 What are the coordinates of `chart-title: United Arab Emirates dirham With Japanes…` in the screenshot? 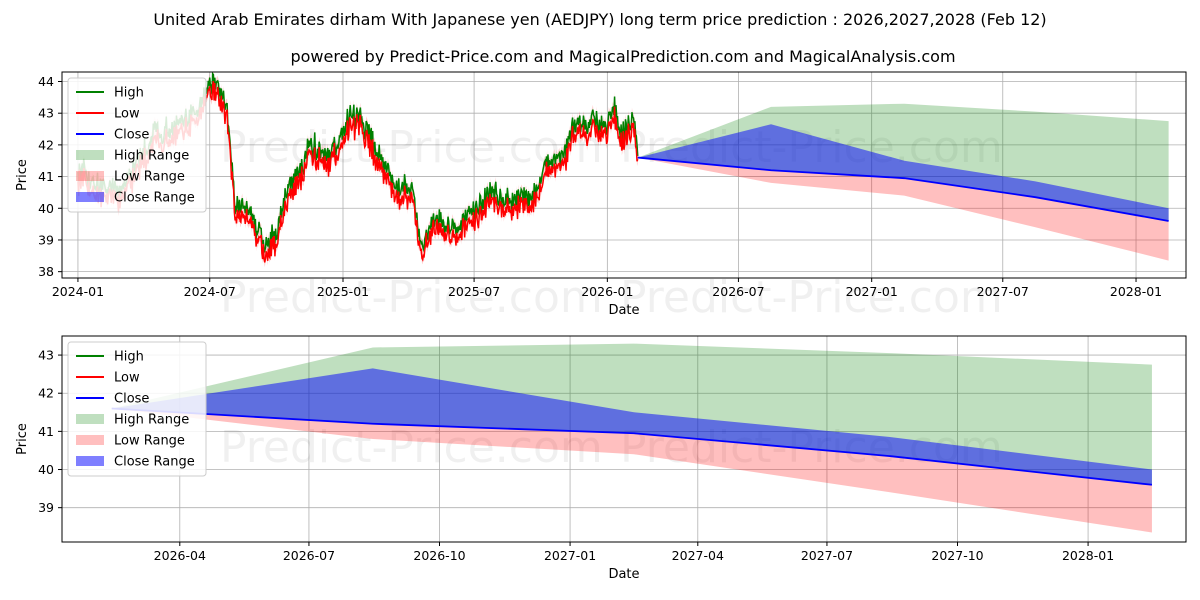 It's located at (599, 19).